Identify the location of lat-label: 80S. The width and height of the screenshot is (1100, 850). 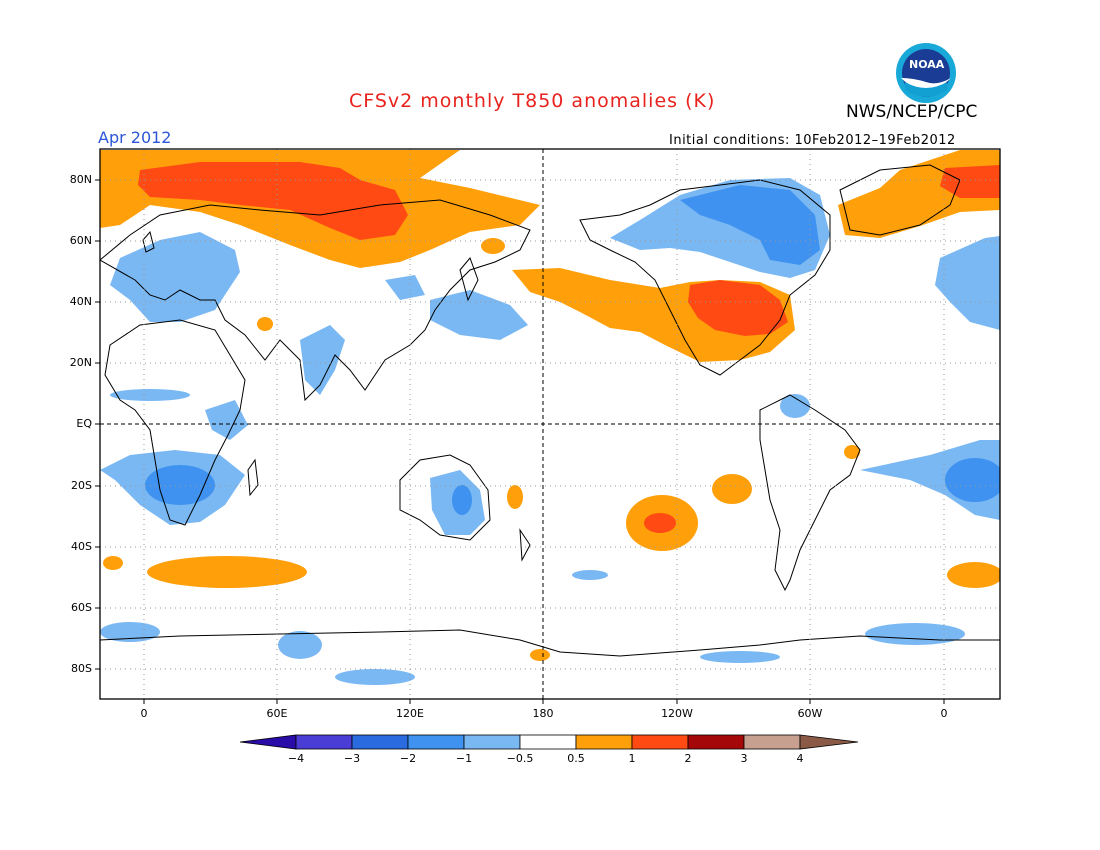
(81, 668).